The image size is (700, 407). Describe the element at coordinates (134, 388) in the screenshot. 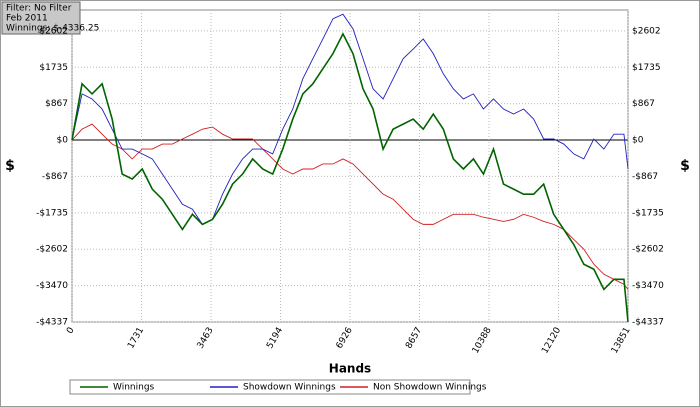

I see `legend-label: Winnings` at that location.